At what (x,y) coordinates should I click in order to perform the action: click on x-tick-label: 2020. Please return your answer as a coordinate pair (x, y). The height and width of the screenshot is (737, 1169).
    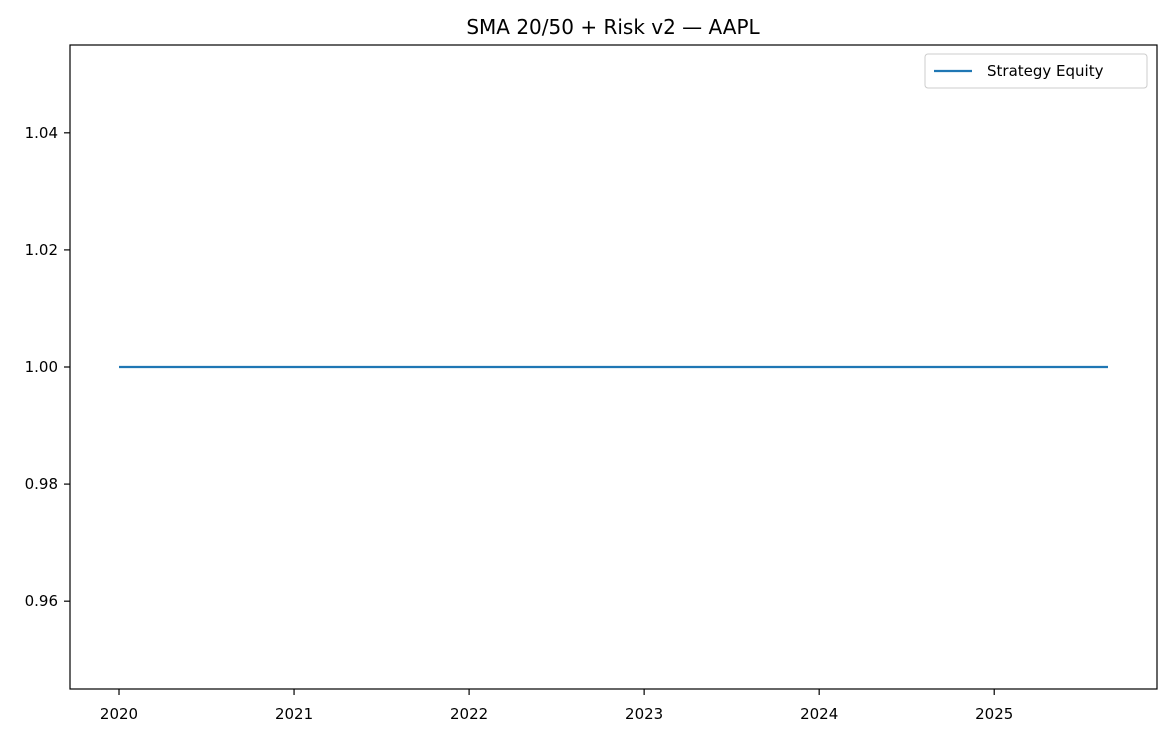
    Looking at the image, I should click on (119, 714).